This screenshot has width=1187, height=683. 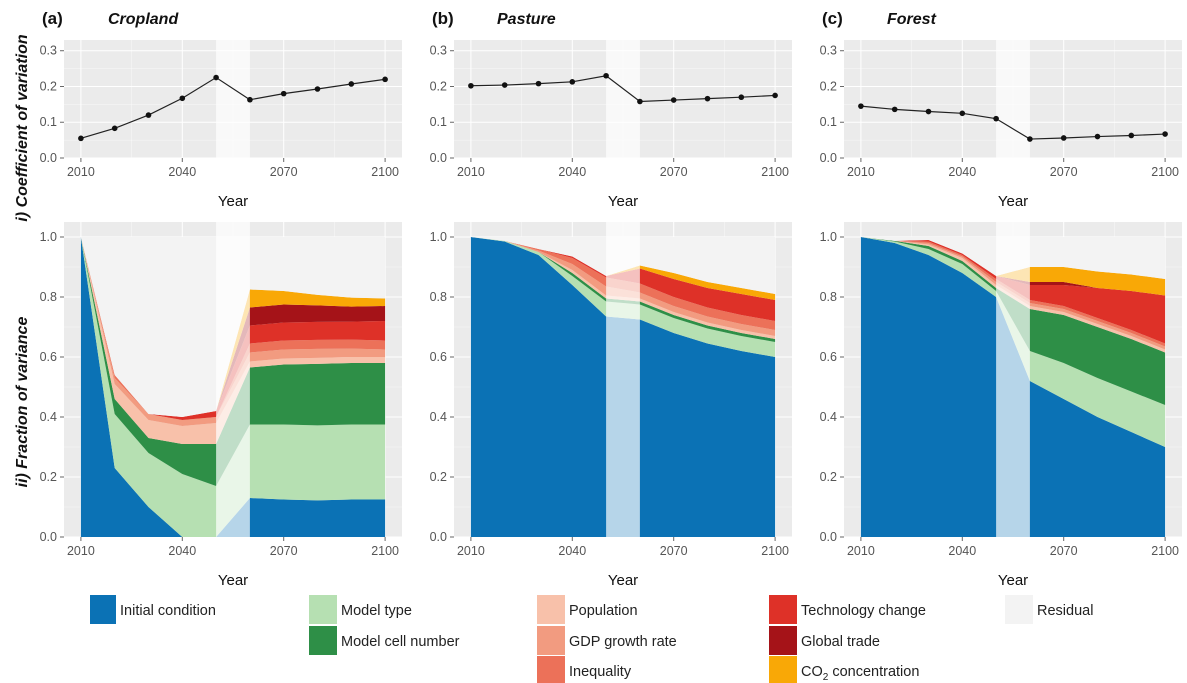 I want to click on legend-label-co2-concentration: CO2 concentration, so click(x=860, y=673).